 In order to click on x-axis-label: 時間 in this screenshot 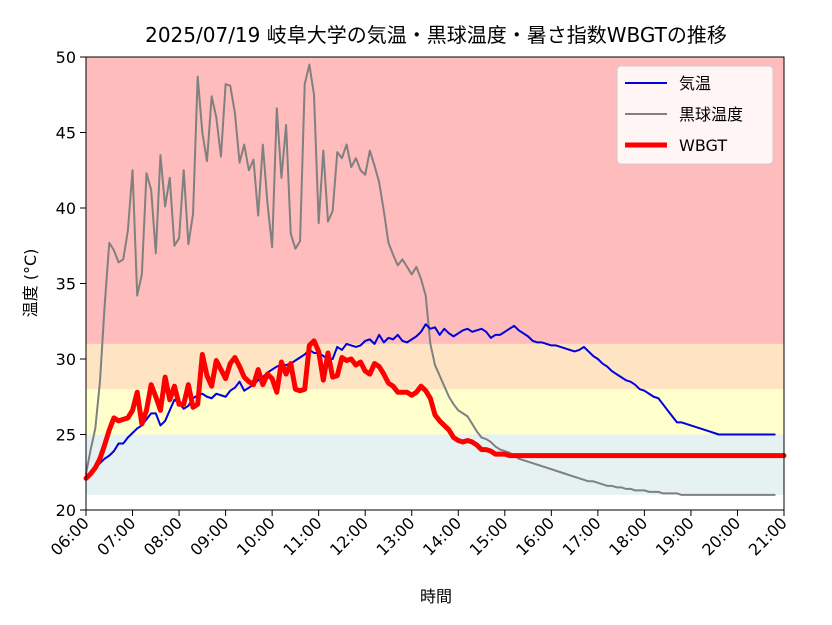, I will do `click(436, 596)`.